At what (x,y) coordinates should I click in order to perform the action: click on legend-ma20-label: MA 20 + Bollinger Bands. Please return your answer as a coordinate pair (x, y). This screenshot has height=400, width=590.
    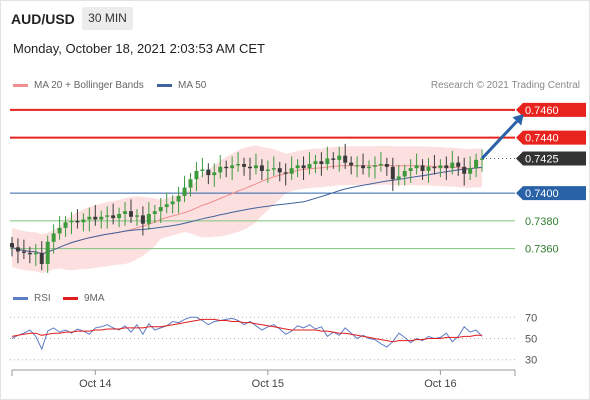
    Looking at the image, I should click on (89, 85).